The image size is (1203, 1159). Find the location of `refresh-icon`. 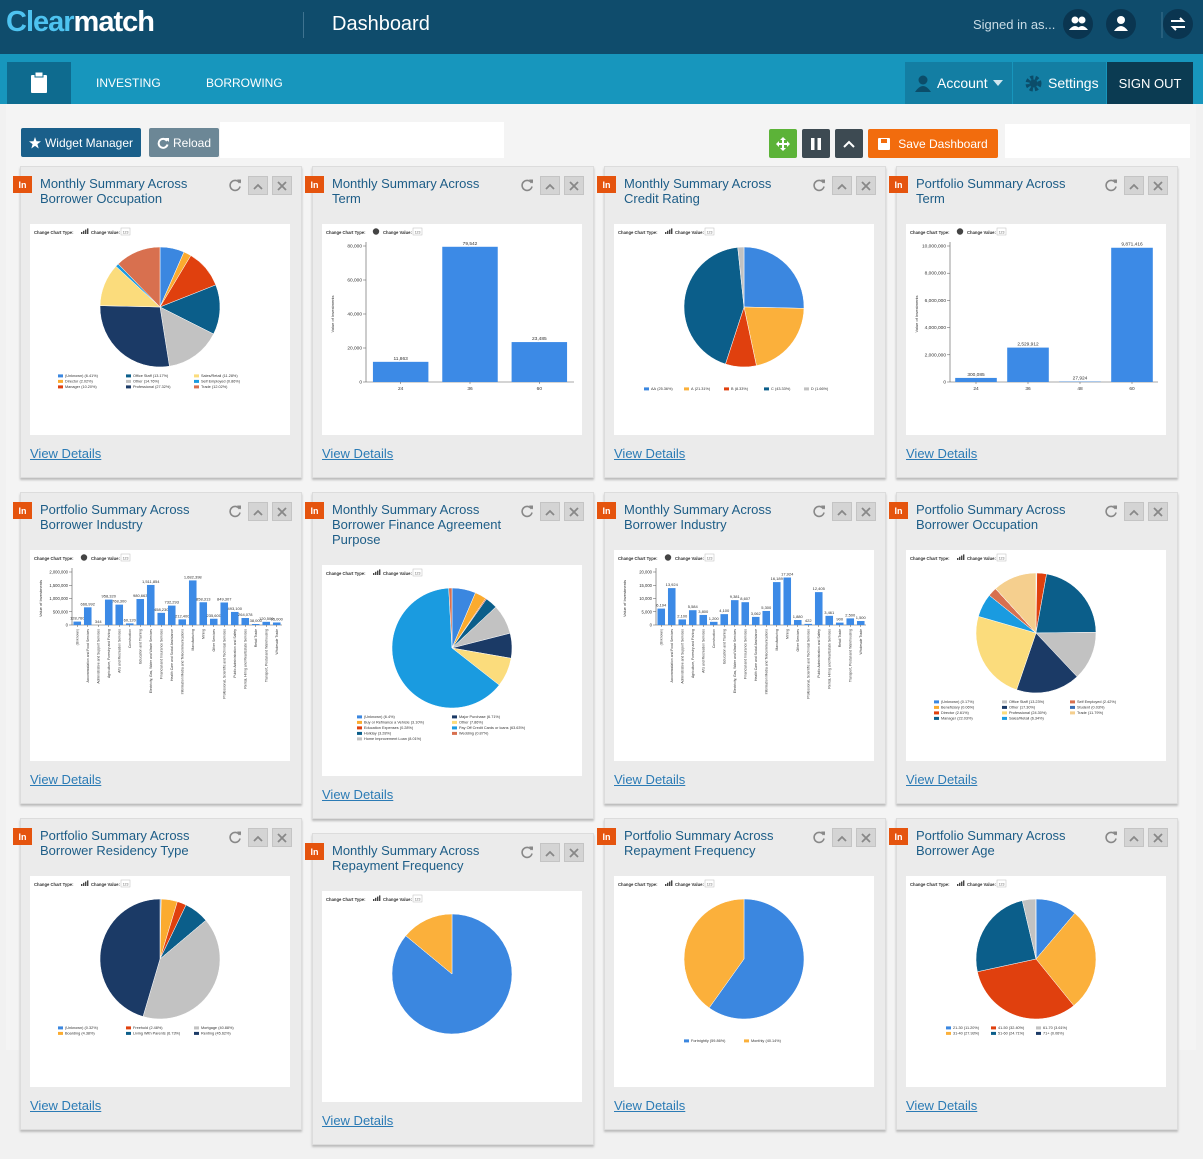

refresh-icon is located at coordinates (1111, 511).